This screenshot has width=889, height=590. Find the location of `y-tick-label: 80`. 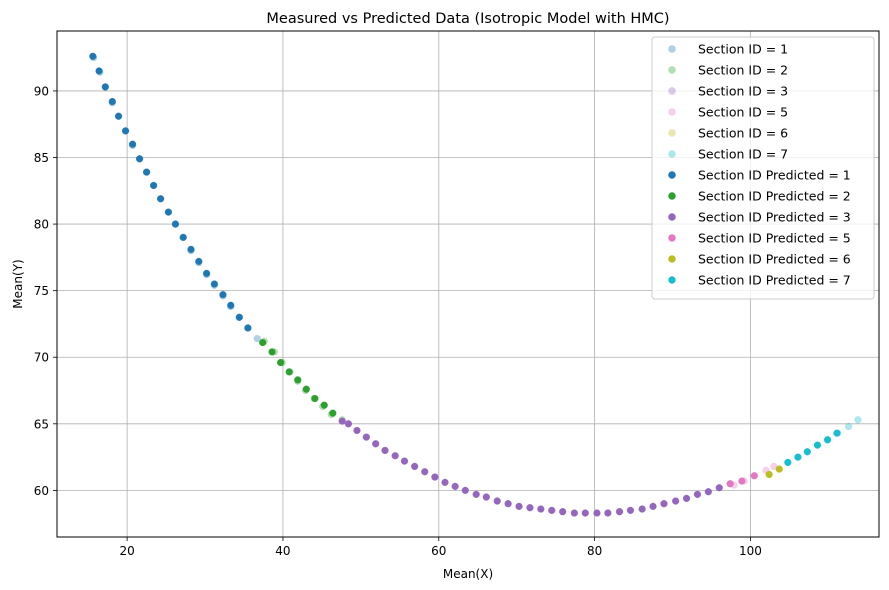

y-tick-label: 80 is located at coordinates (41, 225).